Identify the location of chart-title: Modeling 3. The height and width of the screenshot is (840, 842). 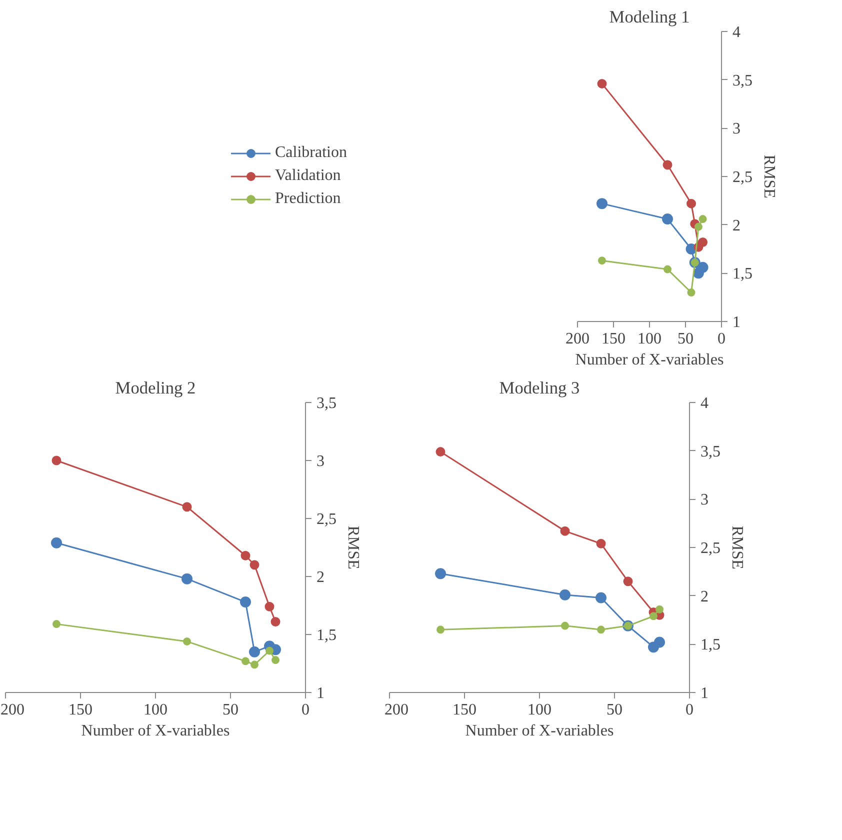
(539, 388).